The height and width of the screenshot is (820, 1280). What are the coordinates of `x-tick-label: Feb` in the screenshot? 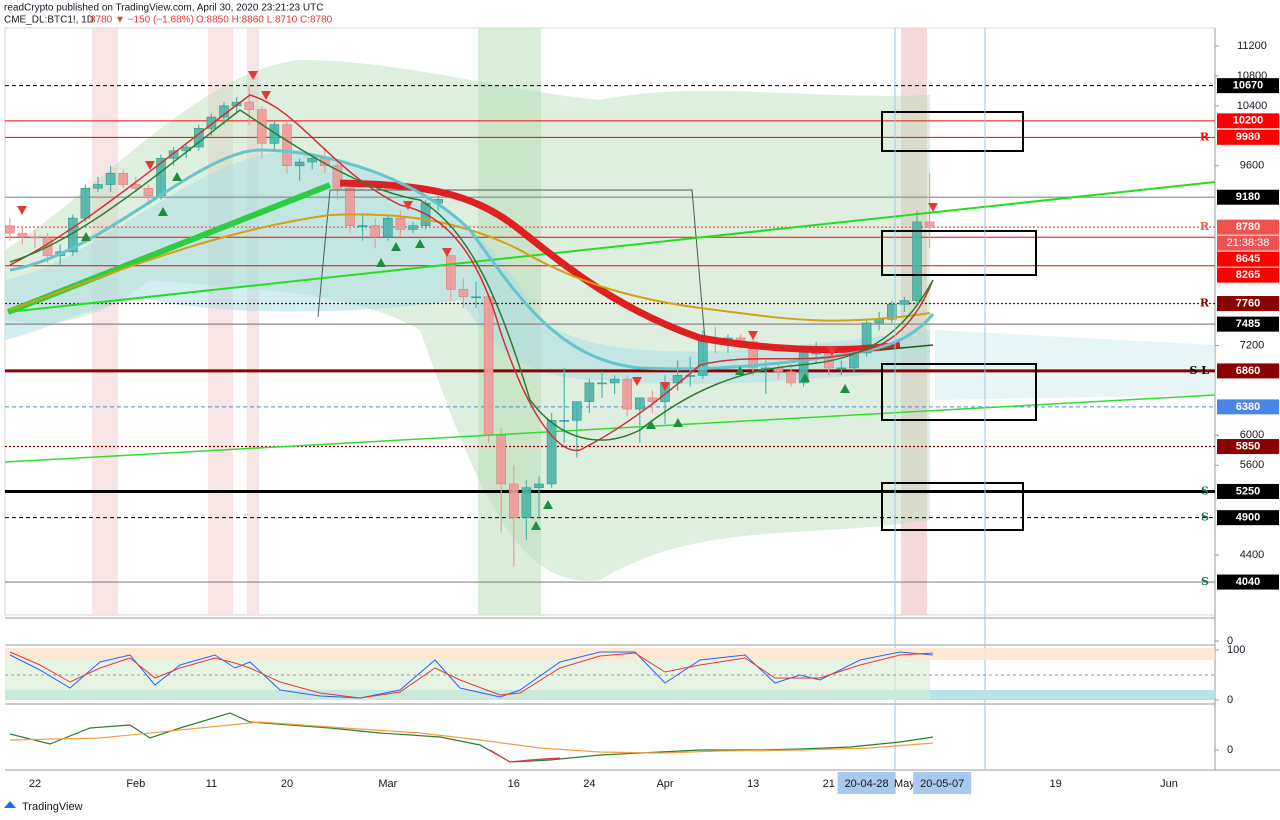 It's located at (135, 784).